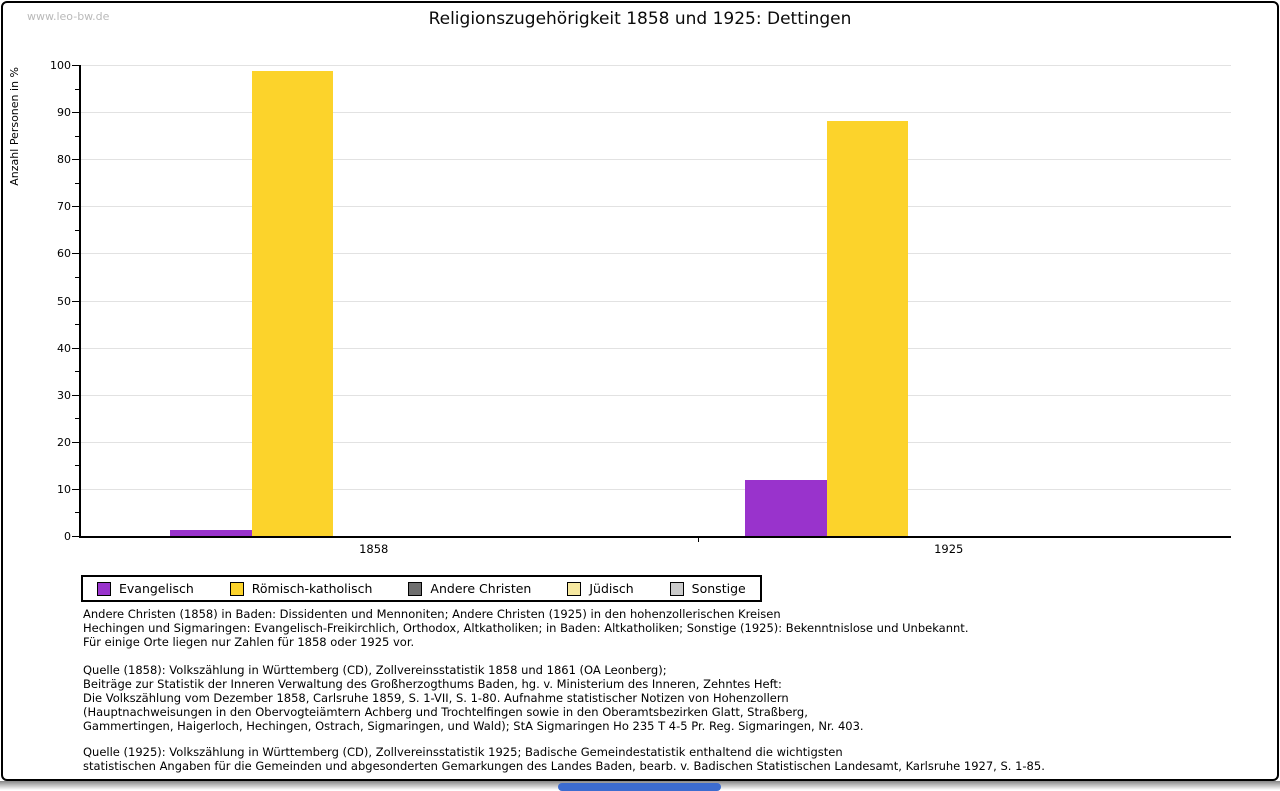 Image resolution: width=1280 pixels, height=791 pixels. I want to click on y-tick-label: 20, so click(64, 442).